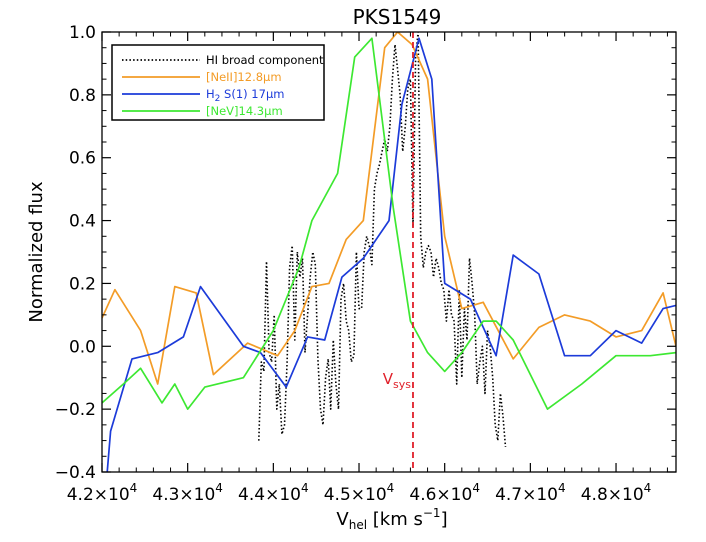 The height and width of the screenshot is (542, 706). What do you see at coordinates (82, 347) in the screenshot?
I see `y-tick-label: 0.0` at bounding box center [82, 347].